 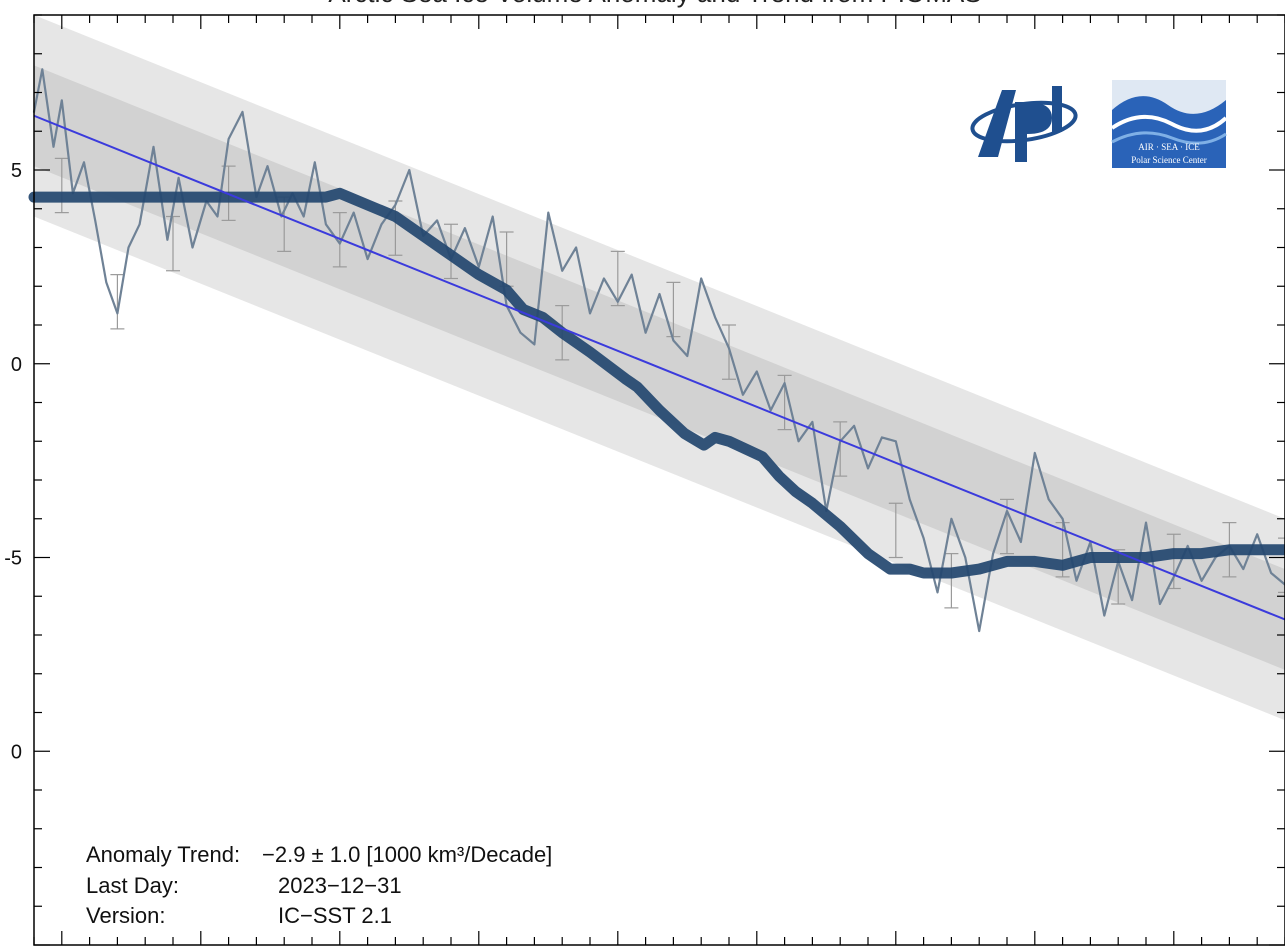 What do you see at coordinates (16, 171) in the screenshot?
I see `y-tick-label: 5` at bounding box center [16, 171].